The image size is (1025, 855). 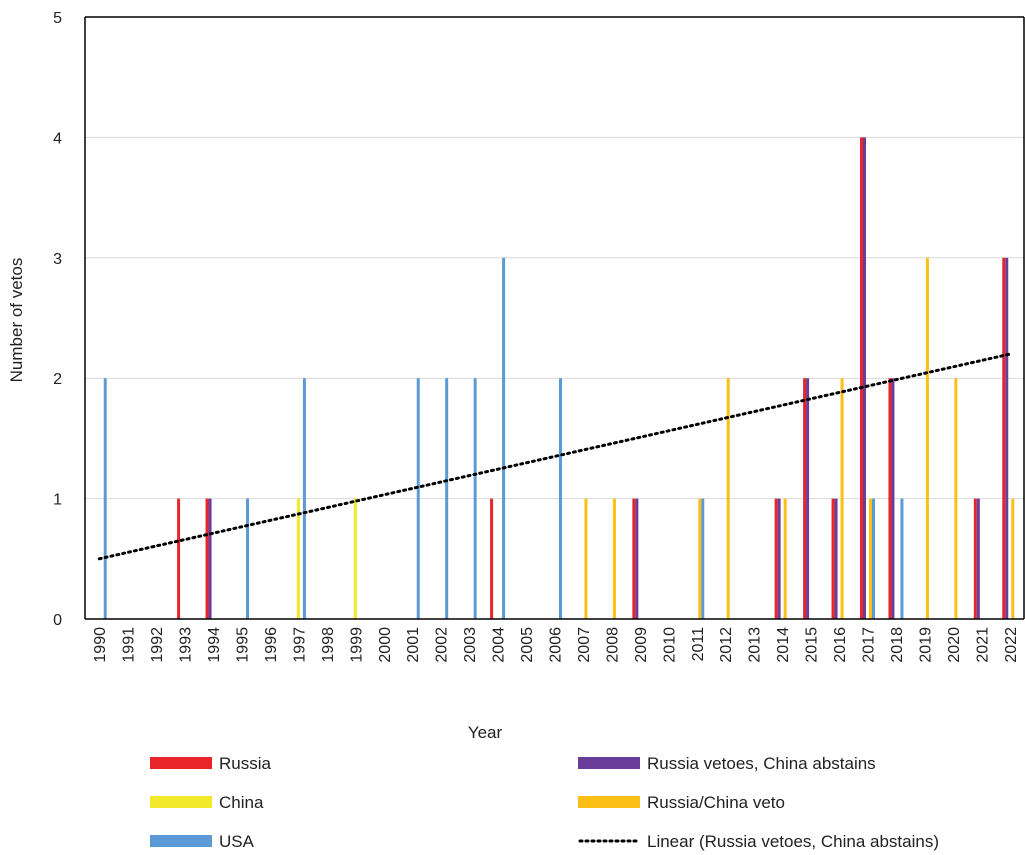 I want to click on x-tick-label: 1994, so click(x=214, y=645).